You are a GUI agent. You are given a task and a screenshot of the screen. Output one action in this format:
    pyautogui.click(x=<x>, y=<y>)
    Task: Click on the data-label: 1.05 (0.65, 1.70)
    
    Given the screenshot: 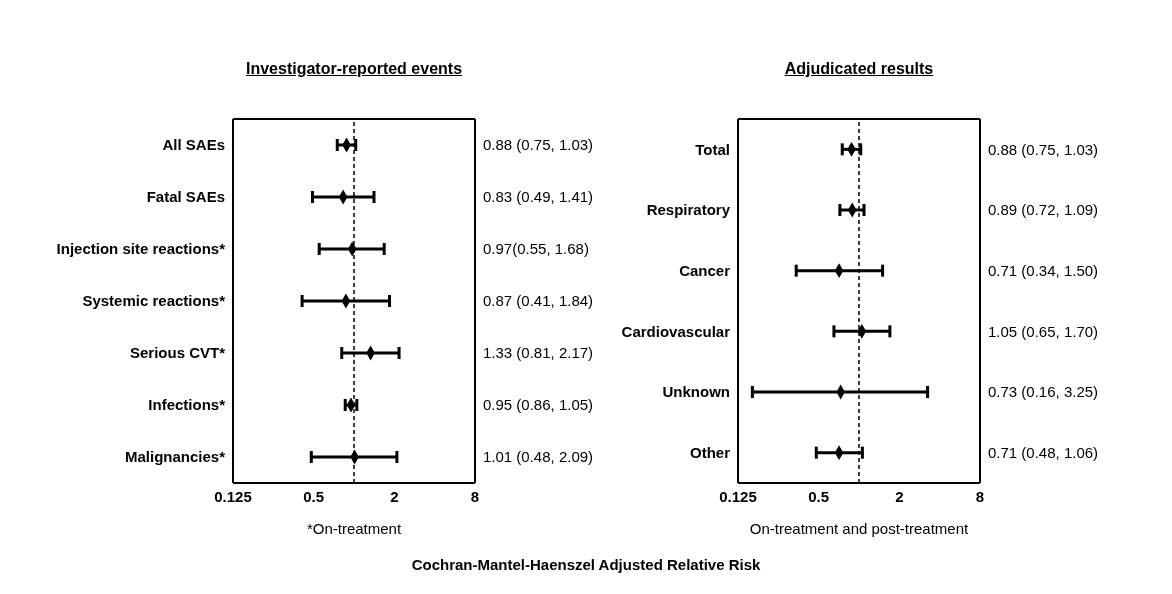 What is the action you would take?
    pyautogui.click(x=1043, y=331)
    